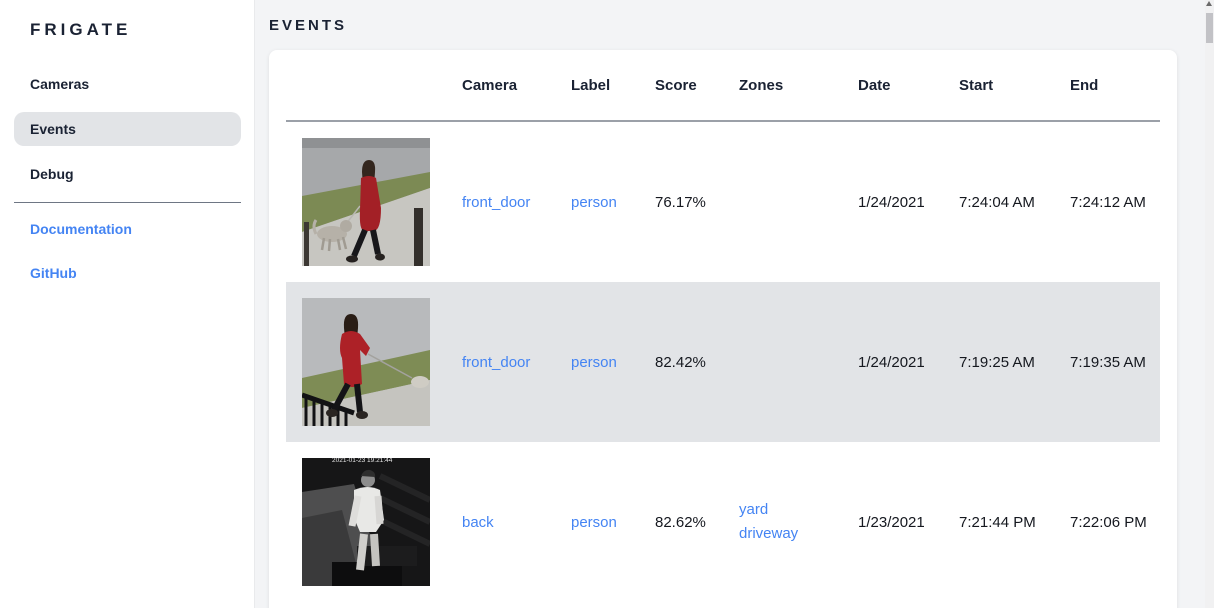  I want to click on sidebar-link-documentation: Documentation, so click(81, 229).